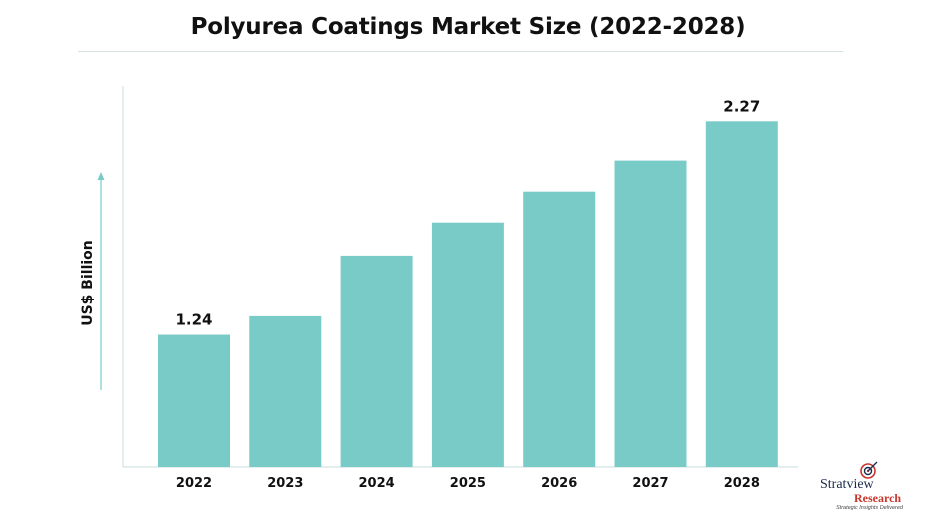  Describe the element at coordinates (869, 508) in the screenshot. I see `logo-tagline: Strategic Insights Delivered` at that location.